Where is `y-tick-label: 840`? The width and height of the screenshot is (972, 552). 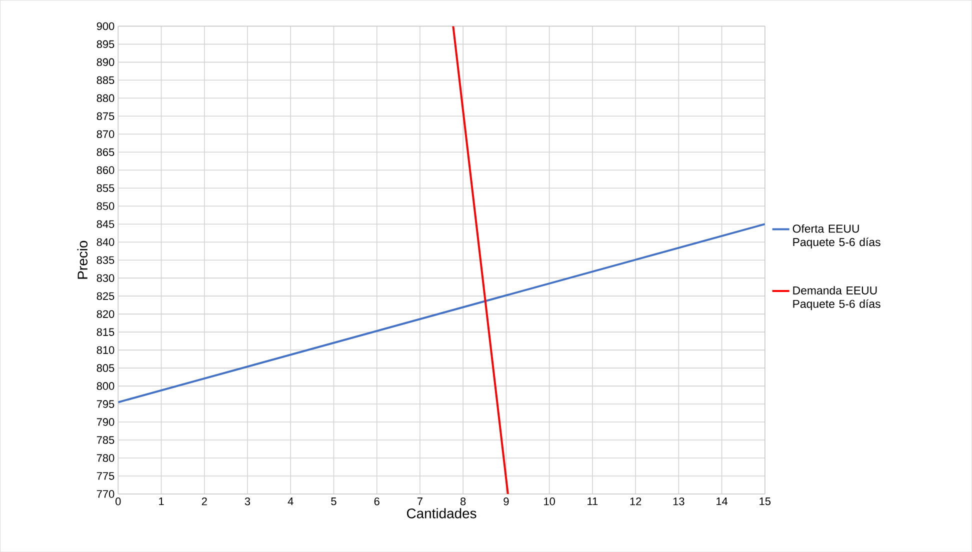
y-tick-label: 840 is located at coordinates (105, 242).